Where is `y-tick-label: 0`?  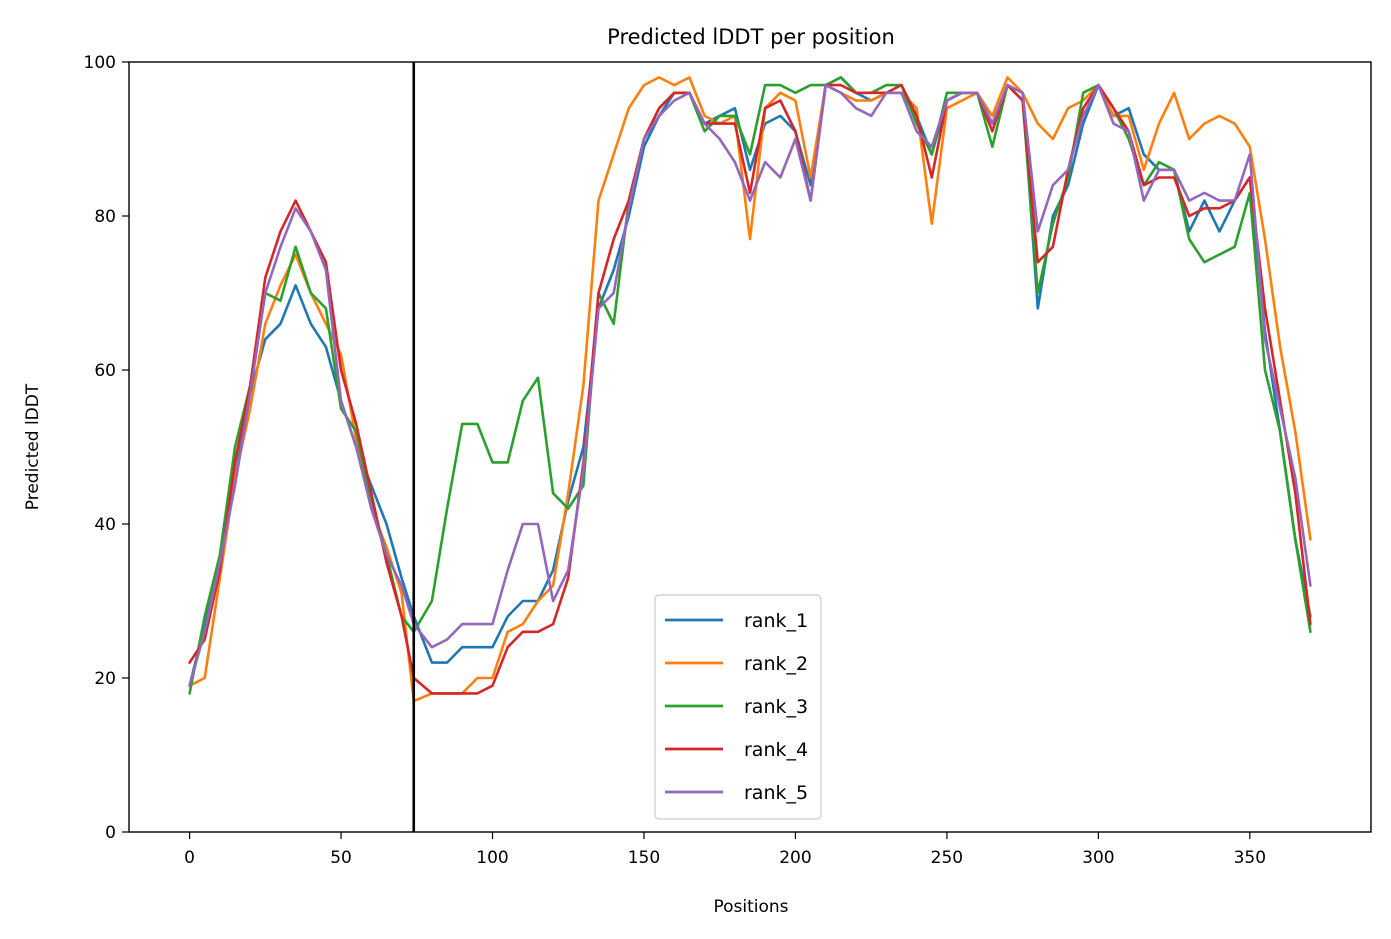 y-tick-label: 0 is located at coordinates (110, 833).